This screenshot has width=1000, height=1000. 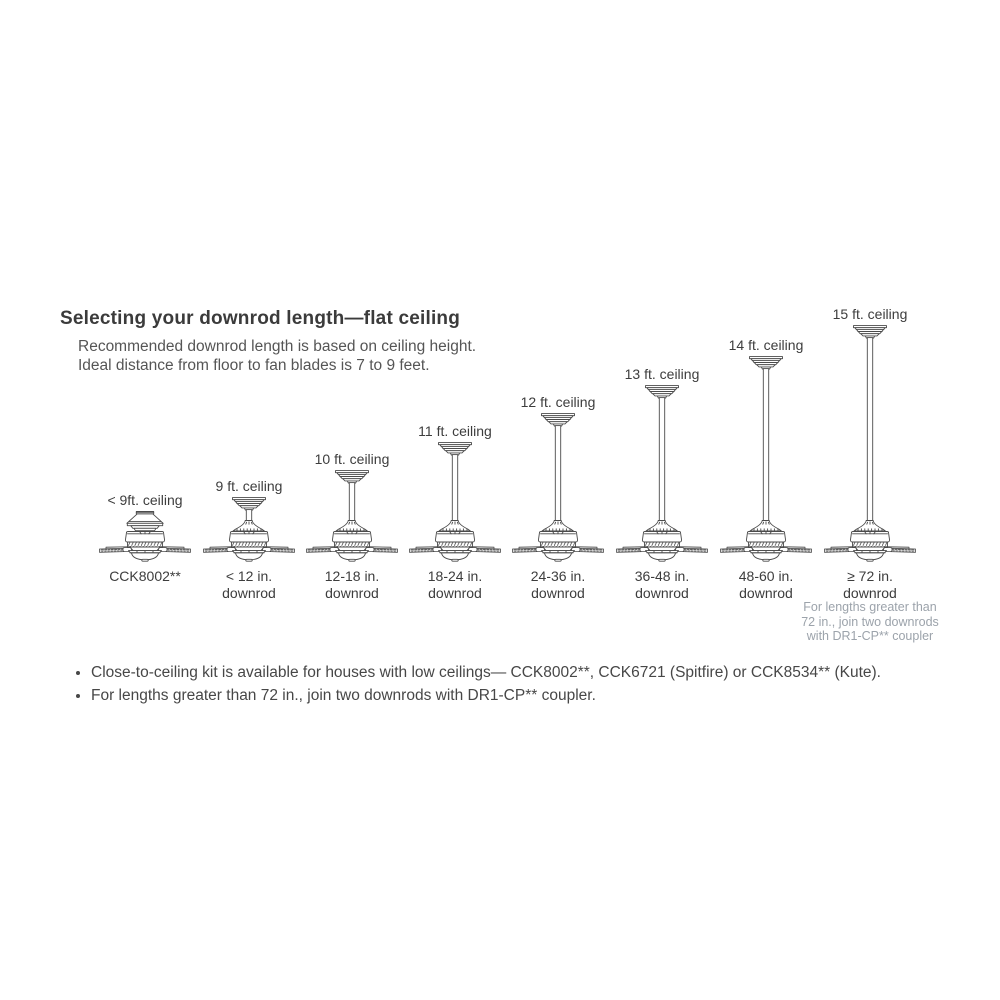 I want to click on coupler-note-line-2: 72 in., join two downrods, so click(x=870, y=621).